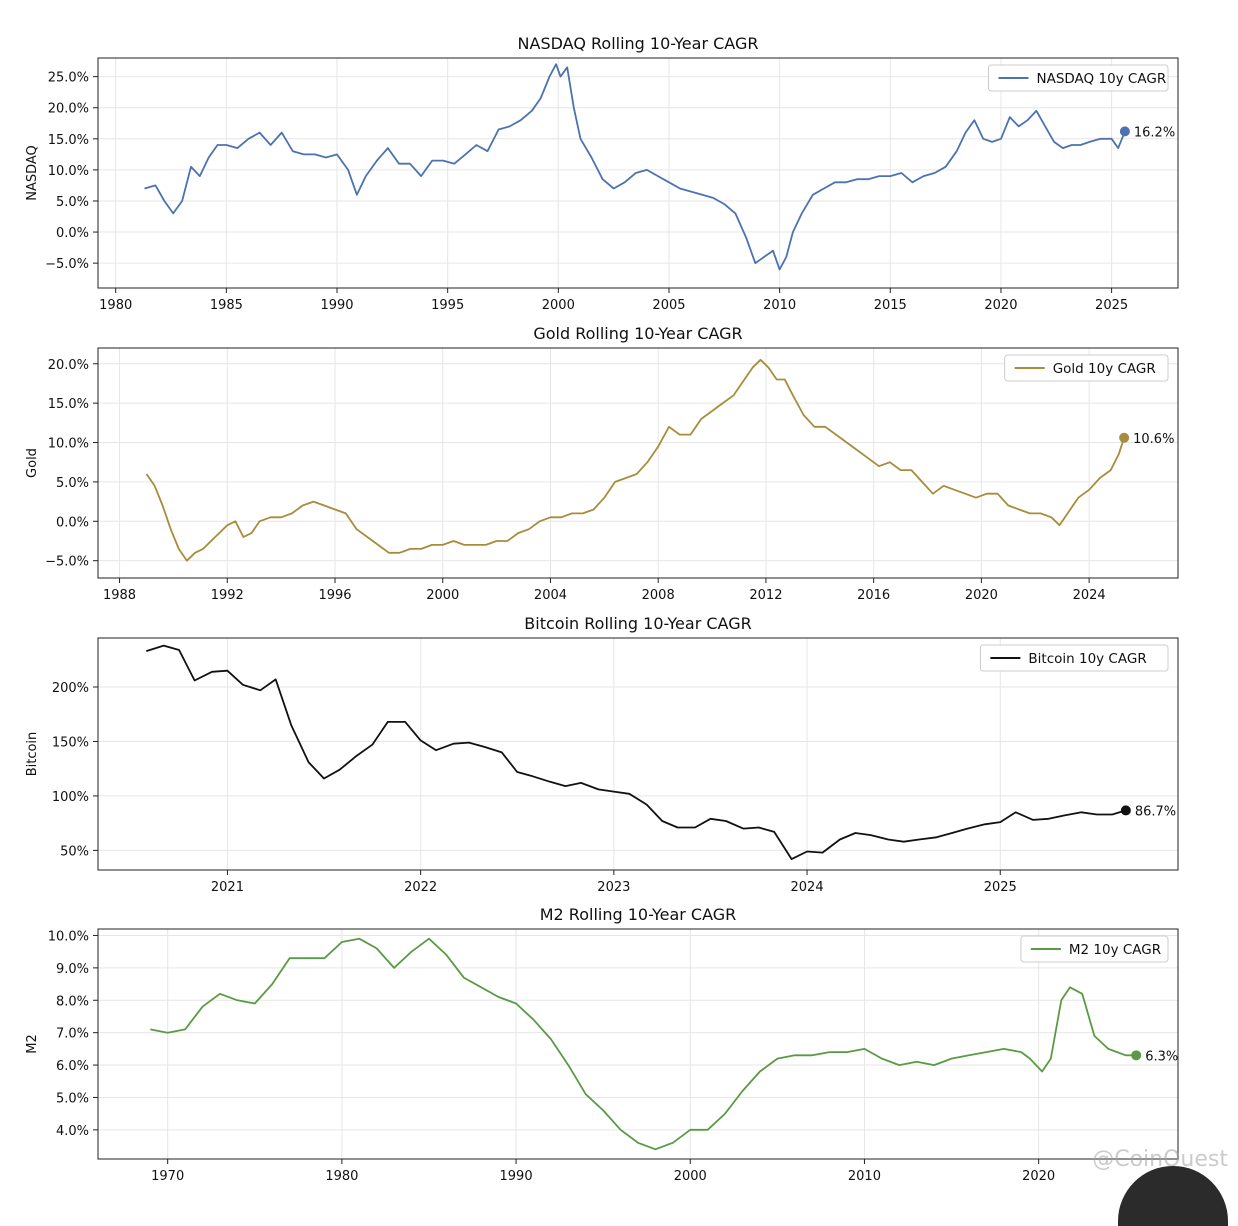 The width and height of the screenshot is (1238, 1226). I want to click on y-tick-label: 50%, so click(74, 851).